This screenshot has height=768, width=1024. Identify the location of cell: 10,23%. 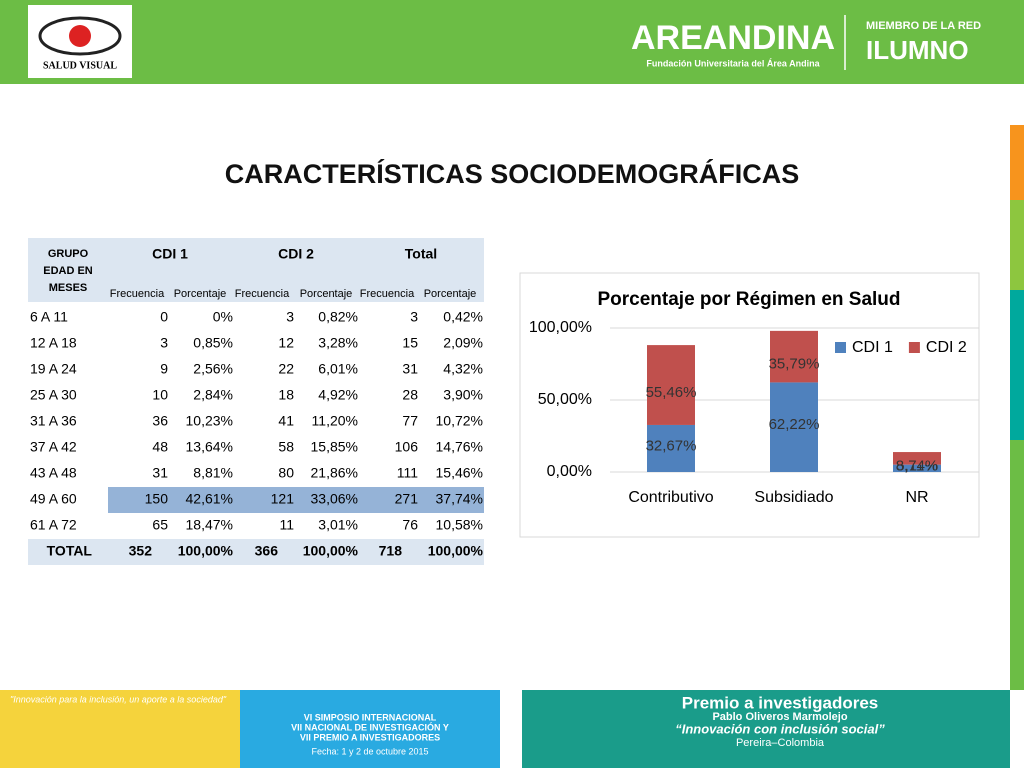
(209, 421).